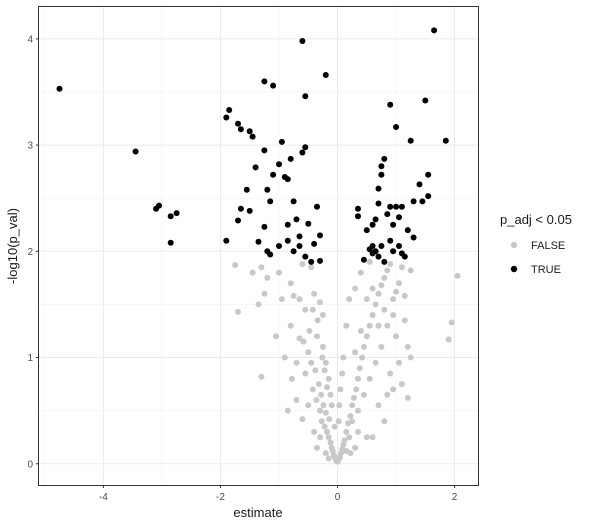 This screenshot has width=597, height=527. Describe the element at coordinates (30, 146) in the screenshot. I see `y-tick-label: 3` at that location.